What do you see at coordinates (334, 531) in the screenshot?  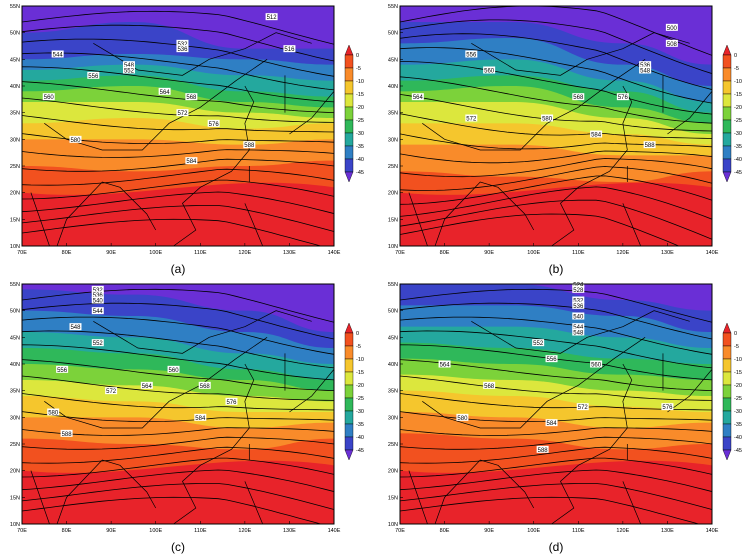 I see `x-tick-label: 140E` at bounding box center [334, 531].